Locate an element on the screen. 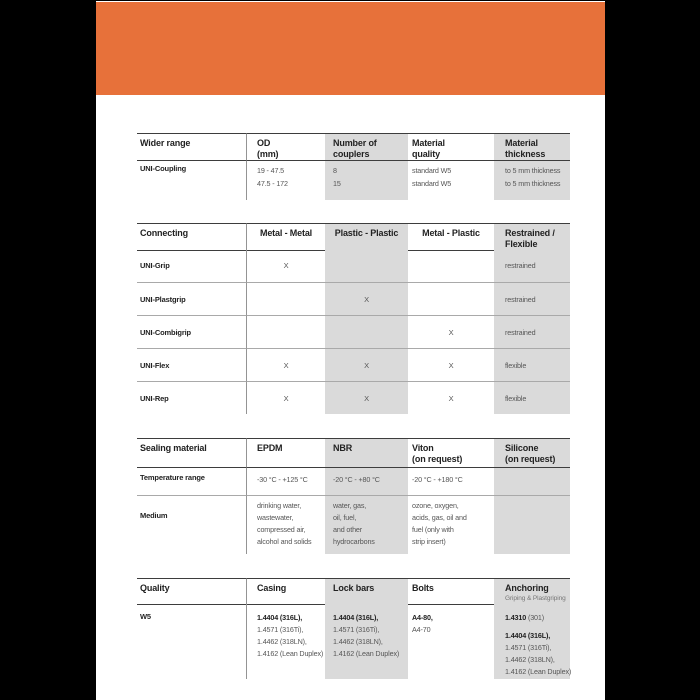  cell-value: (301) is located at coordinates (535, 617).